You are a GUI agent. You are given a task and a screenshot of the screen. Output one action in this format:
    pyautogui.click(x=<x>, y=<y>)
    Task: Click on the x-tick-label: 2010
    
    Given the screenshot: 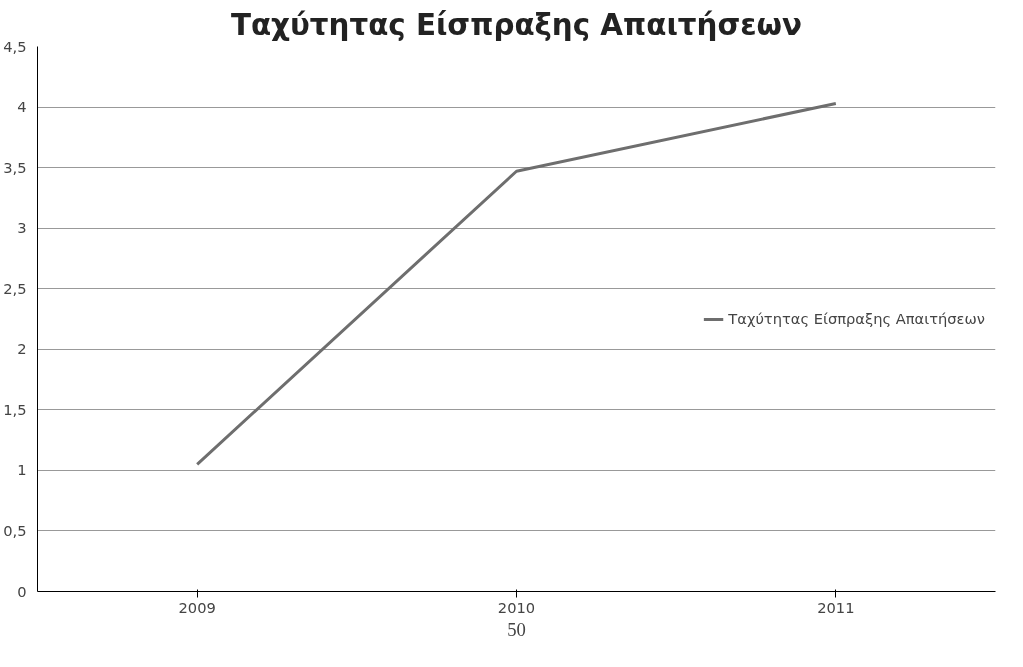 What is the action you would take?
    pyautogui.click(x=516, y=607)
    